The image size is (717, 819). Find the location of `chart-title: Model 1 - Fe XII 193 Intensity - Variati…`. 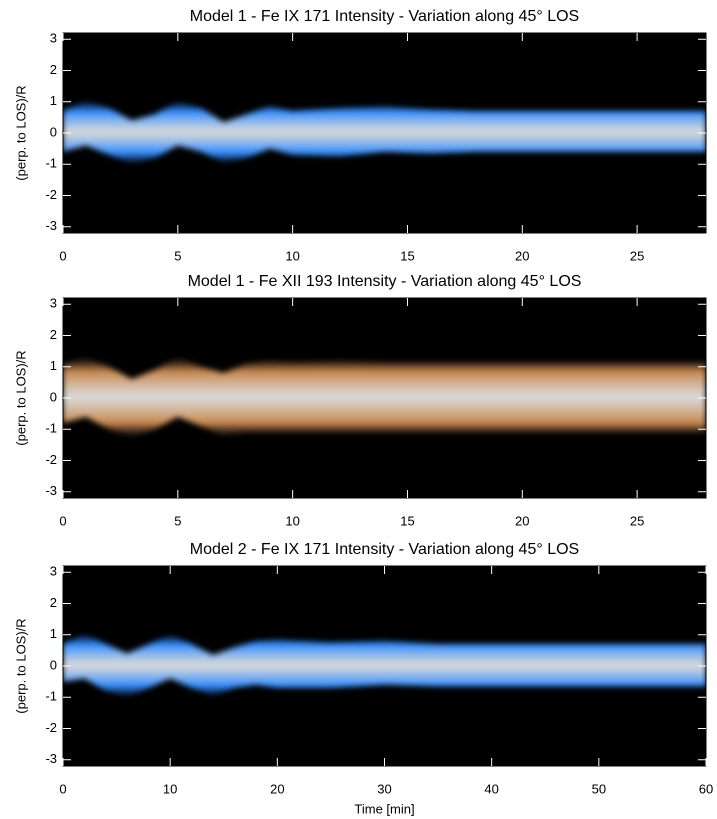

chart-title: Model 1 - Fe XII 193 Intensity - Variati… is located at coordinates (385, 281).